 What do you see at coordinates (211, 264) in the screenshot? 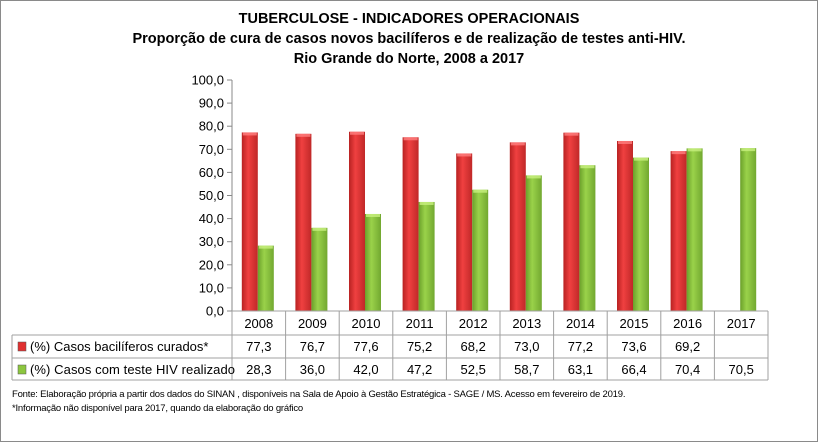
I see `y-tick-label: 20,0` at bounding box center [211, 264].